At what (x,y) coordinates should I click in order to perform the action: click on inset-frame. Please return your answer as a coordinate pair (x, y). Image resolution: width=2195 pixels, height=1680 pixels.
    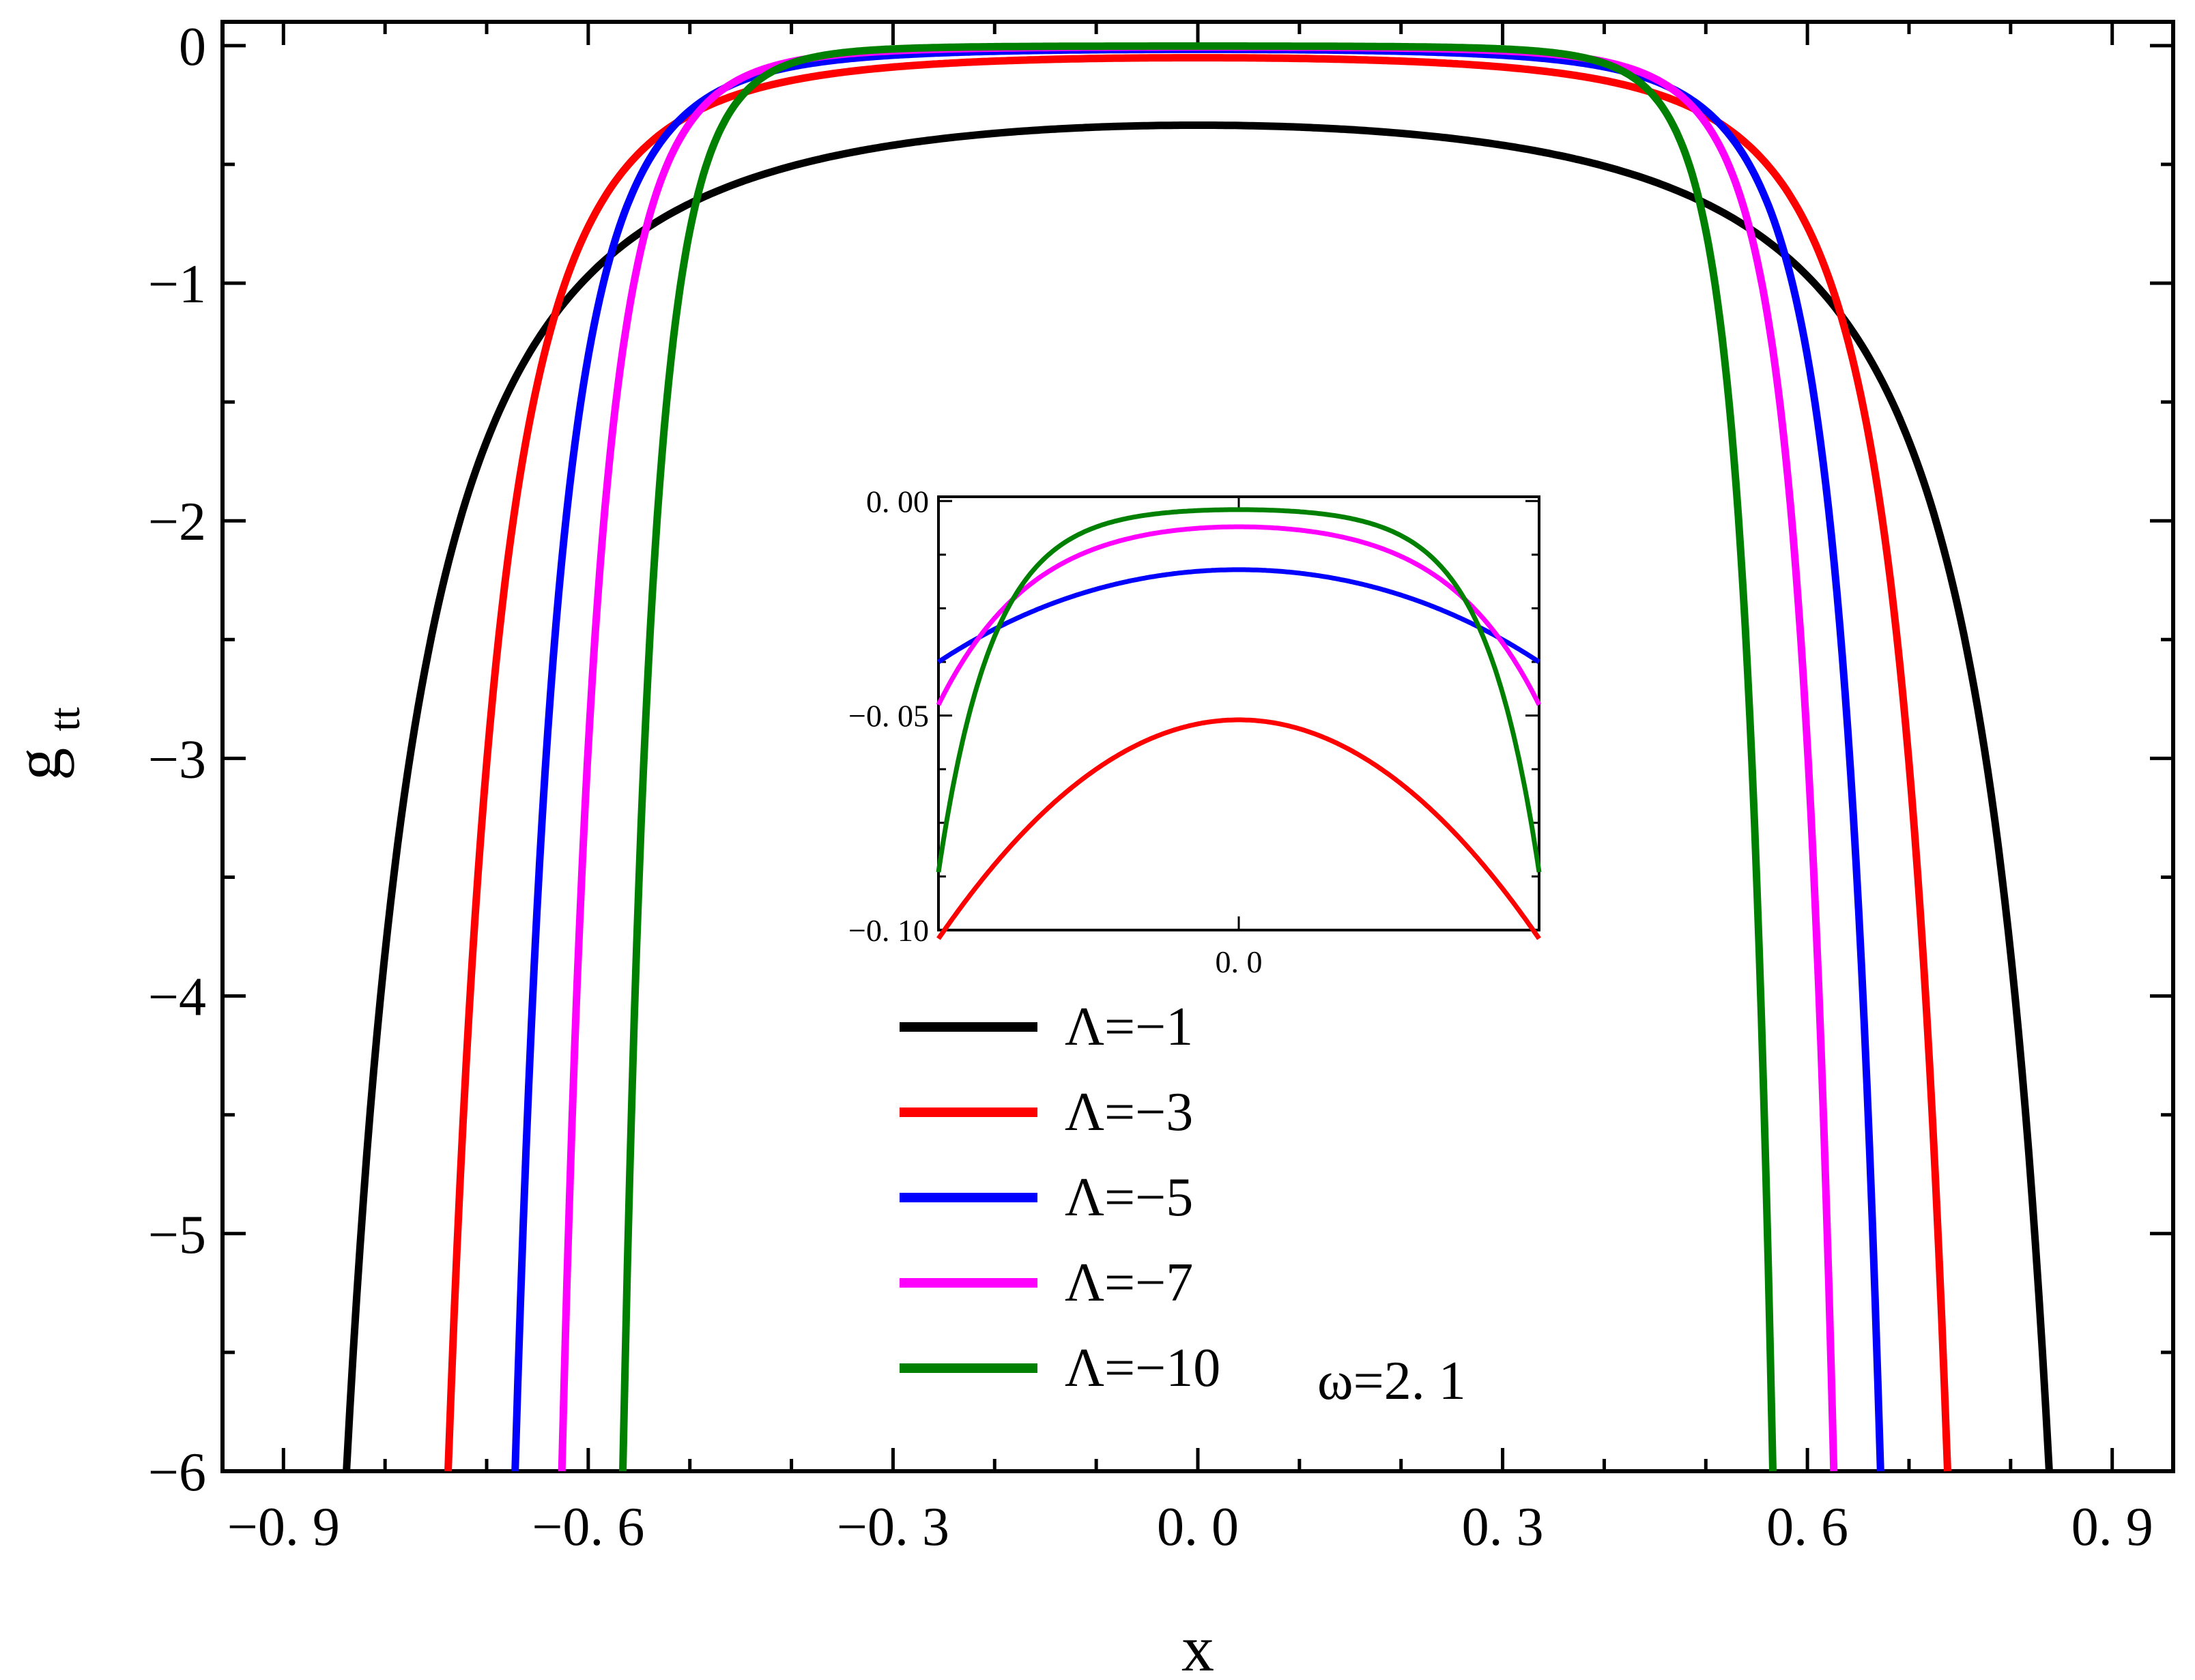
    Looking at the image, I should click on (1238, 713).